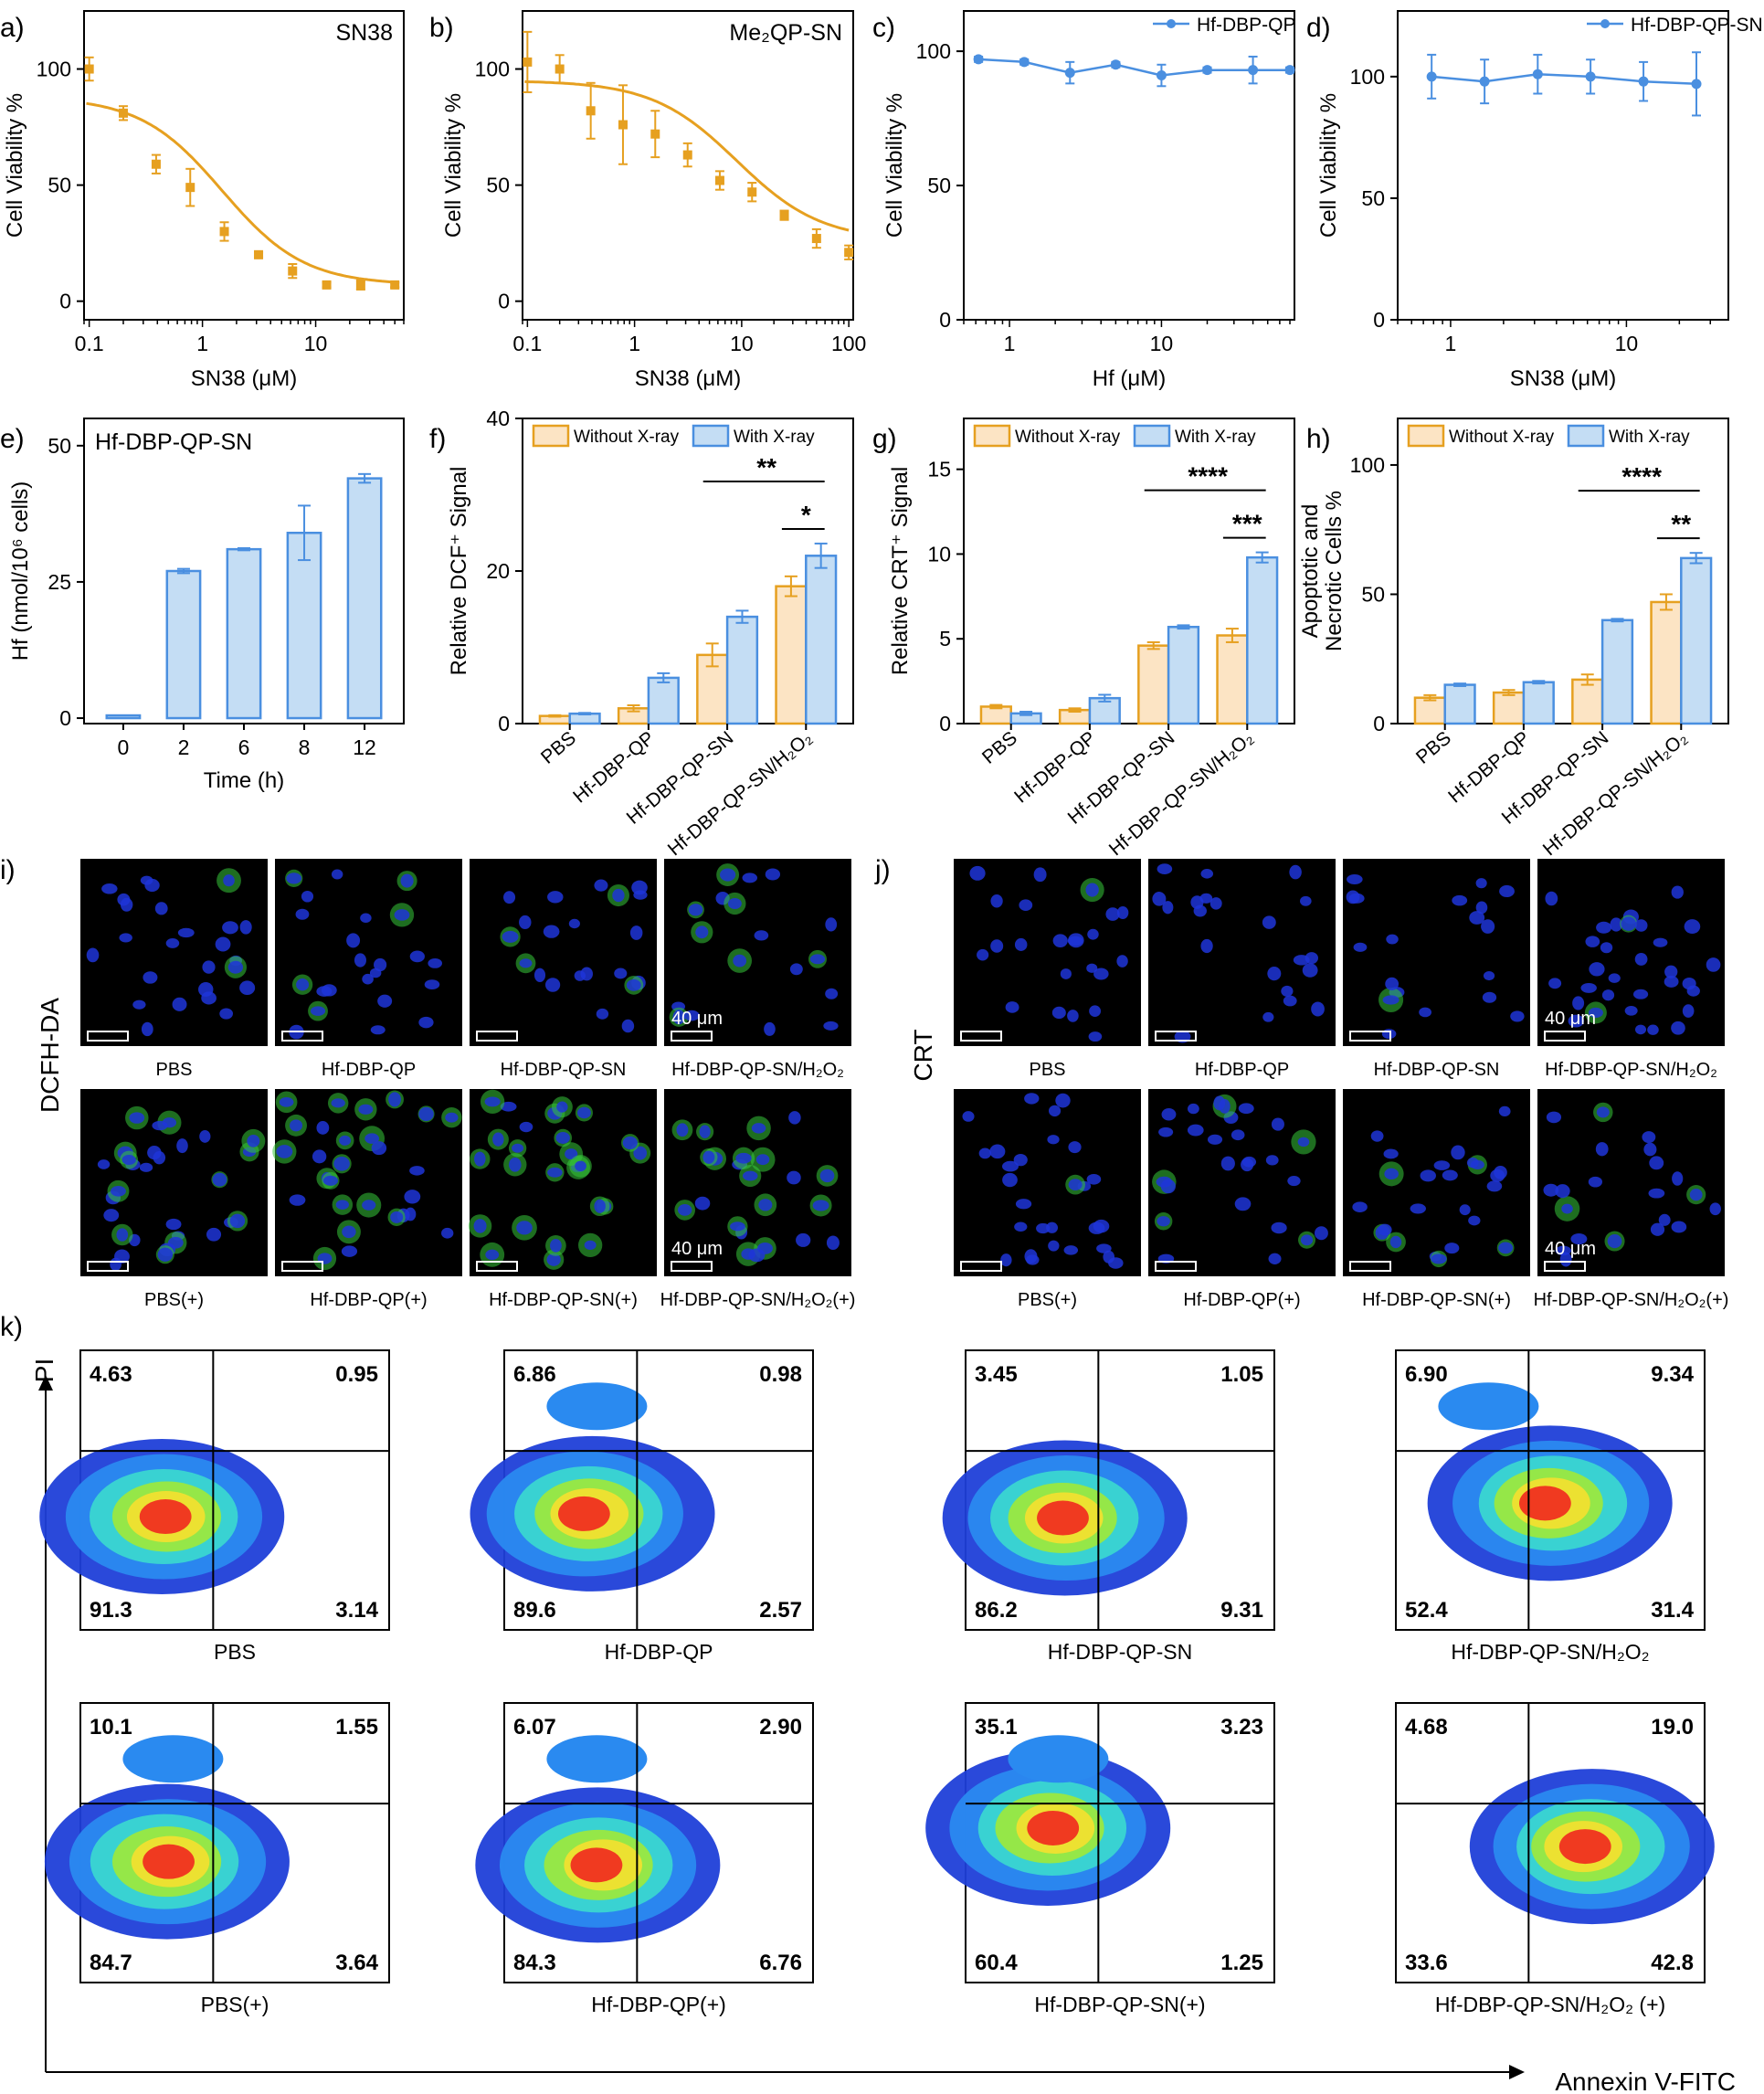 The width and height of the screenshot is (1764, 2094). What do you see at coordinates (1047, 1199) in the screenshot?
I see `micrograph-tile: PBS(+)` at bounding box center [1047, 1199].